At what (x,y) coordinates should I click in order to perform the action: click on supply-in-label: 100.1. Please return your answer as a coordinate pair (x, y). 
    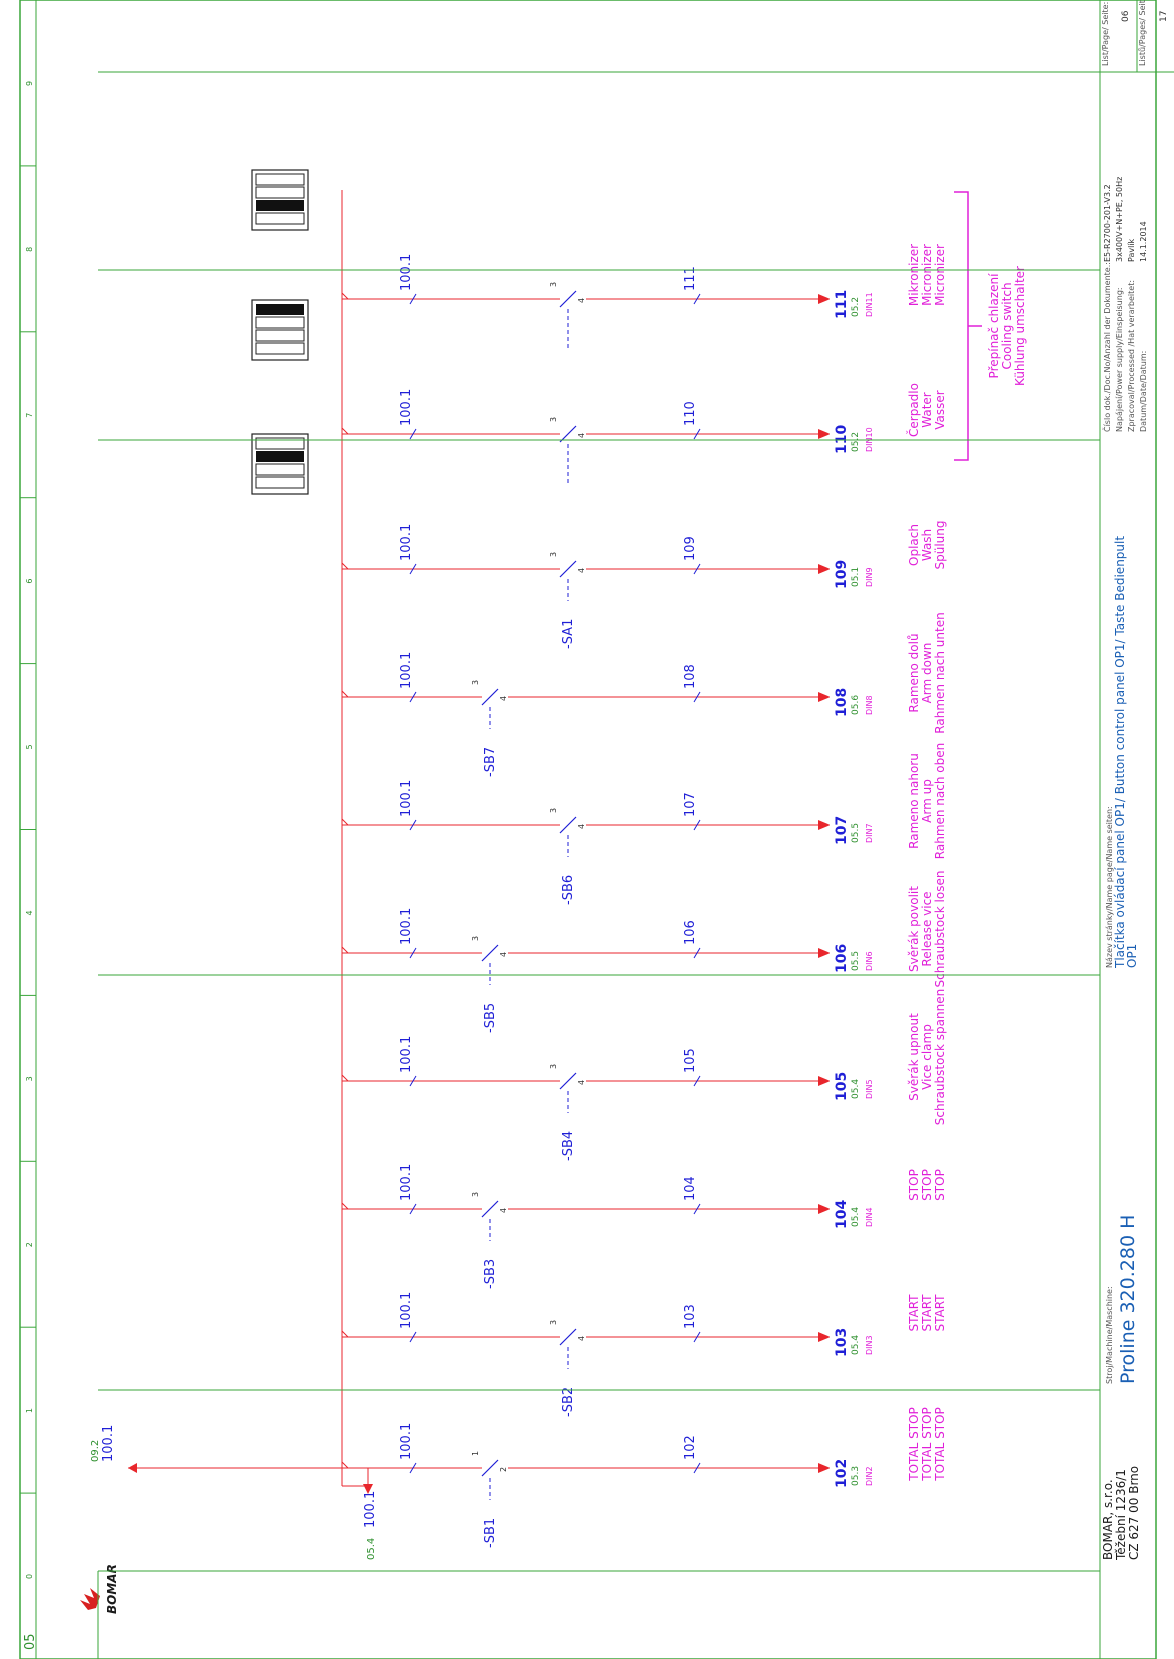
    Looking at the image, I should click on (108, 1443).